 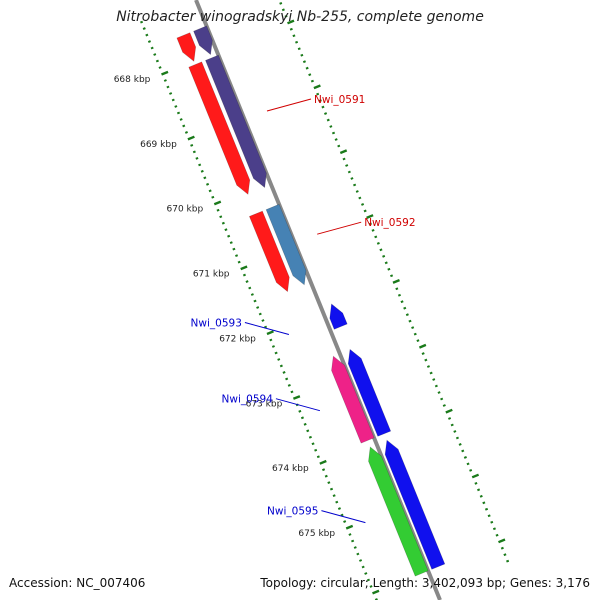 What do you see at coordinates (158, 145) in the screenshot?
I see `scale-tick-label: 669 kbp` at bounding box center [158, 145].